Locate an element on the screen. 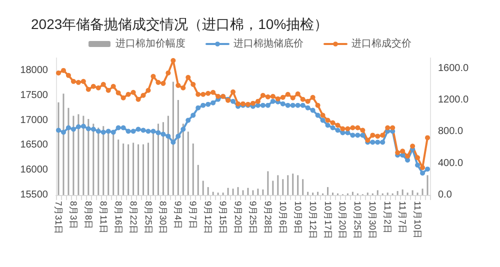  y2-tick-label: 1200.0 is located at coordinates (454, 100).